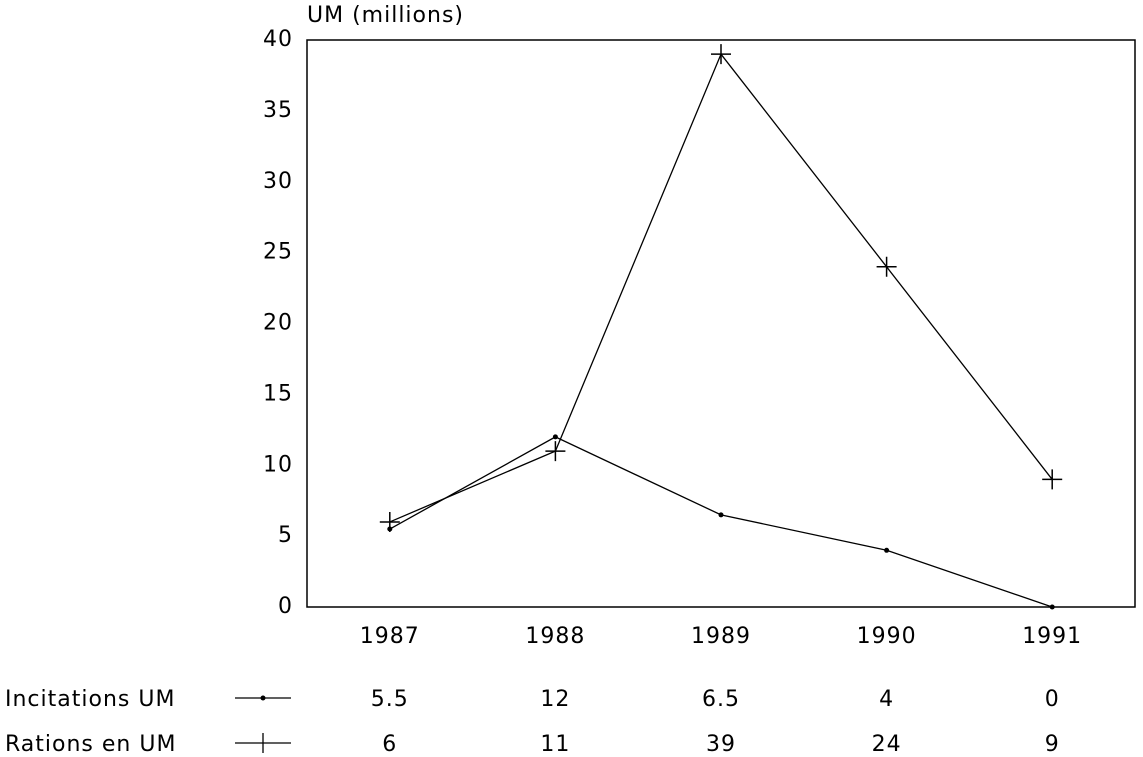 This screenshot has height=757, width=1143. What do you see at coordinates (285, 606) in the screenshot?
I see `y-tick-label: 0` at bounding box center [285, 606].